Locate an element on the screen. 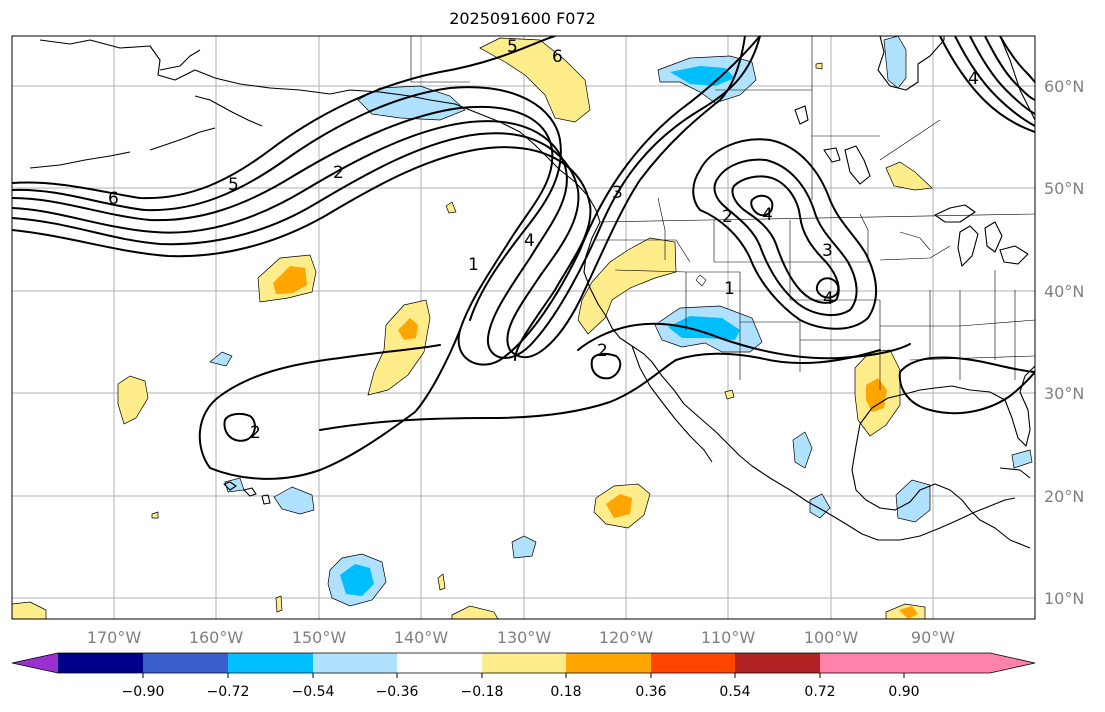  map-title: 2025091600 F072 is located at coordinates (522, 18).